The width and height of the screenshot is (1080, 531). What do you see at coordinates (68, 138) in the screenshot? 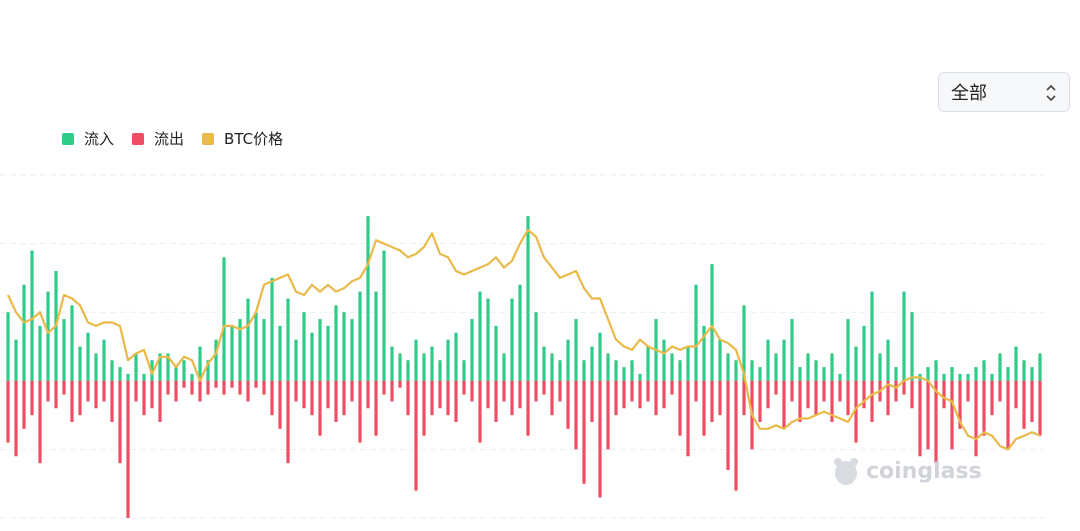
I see `legend-swatch` at bounding box center [68, 138].